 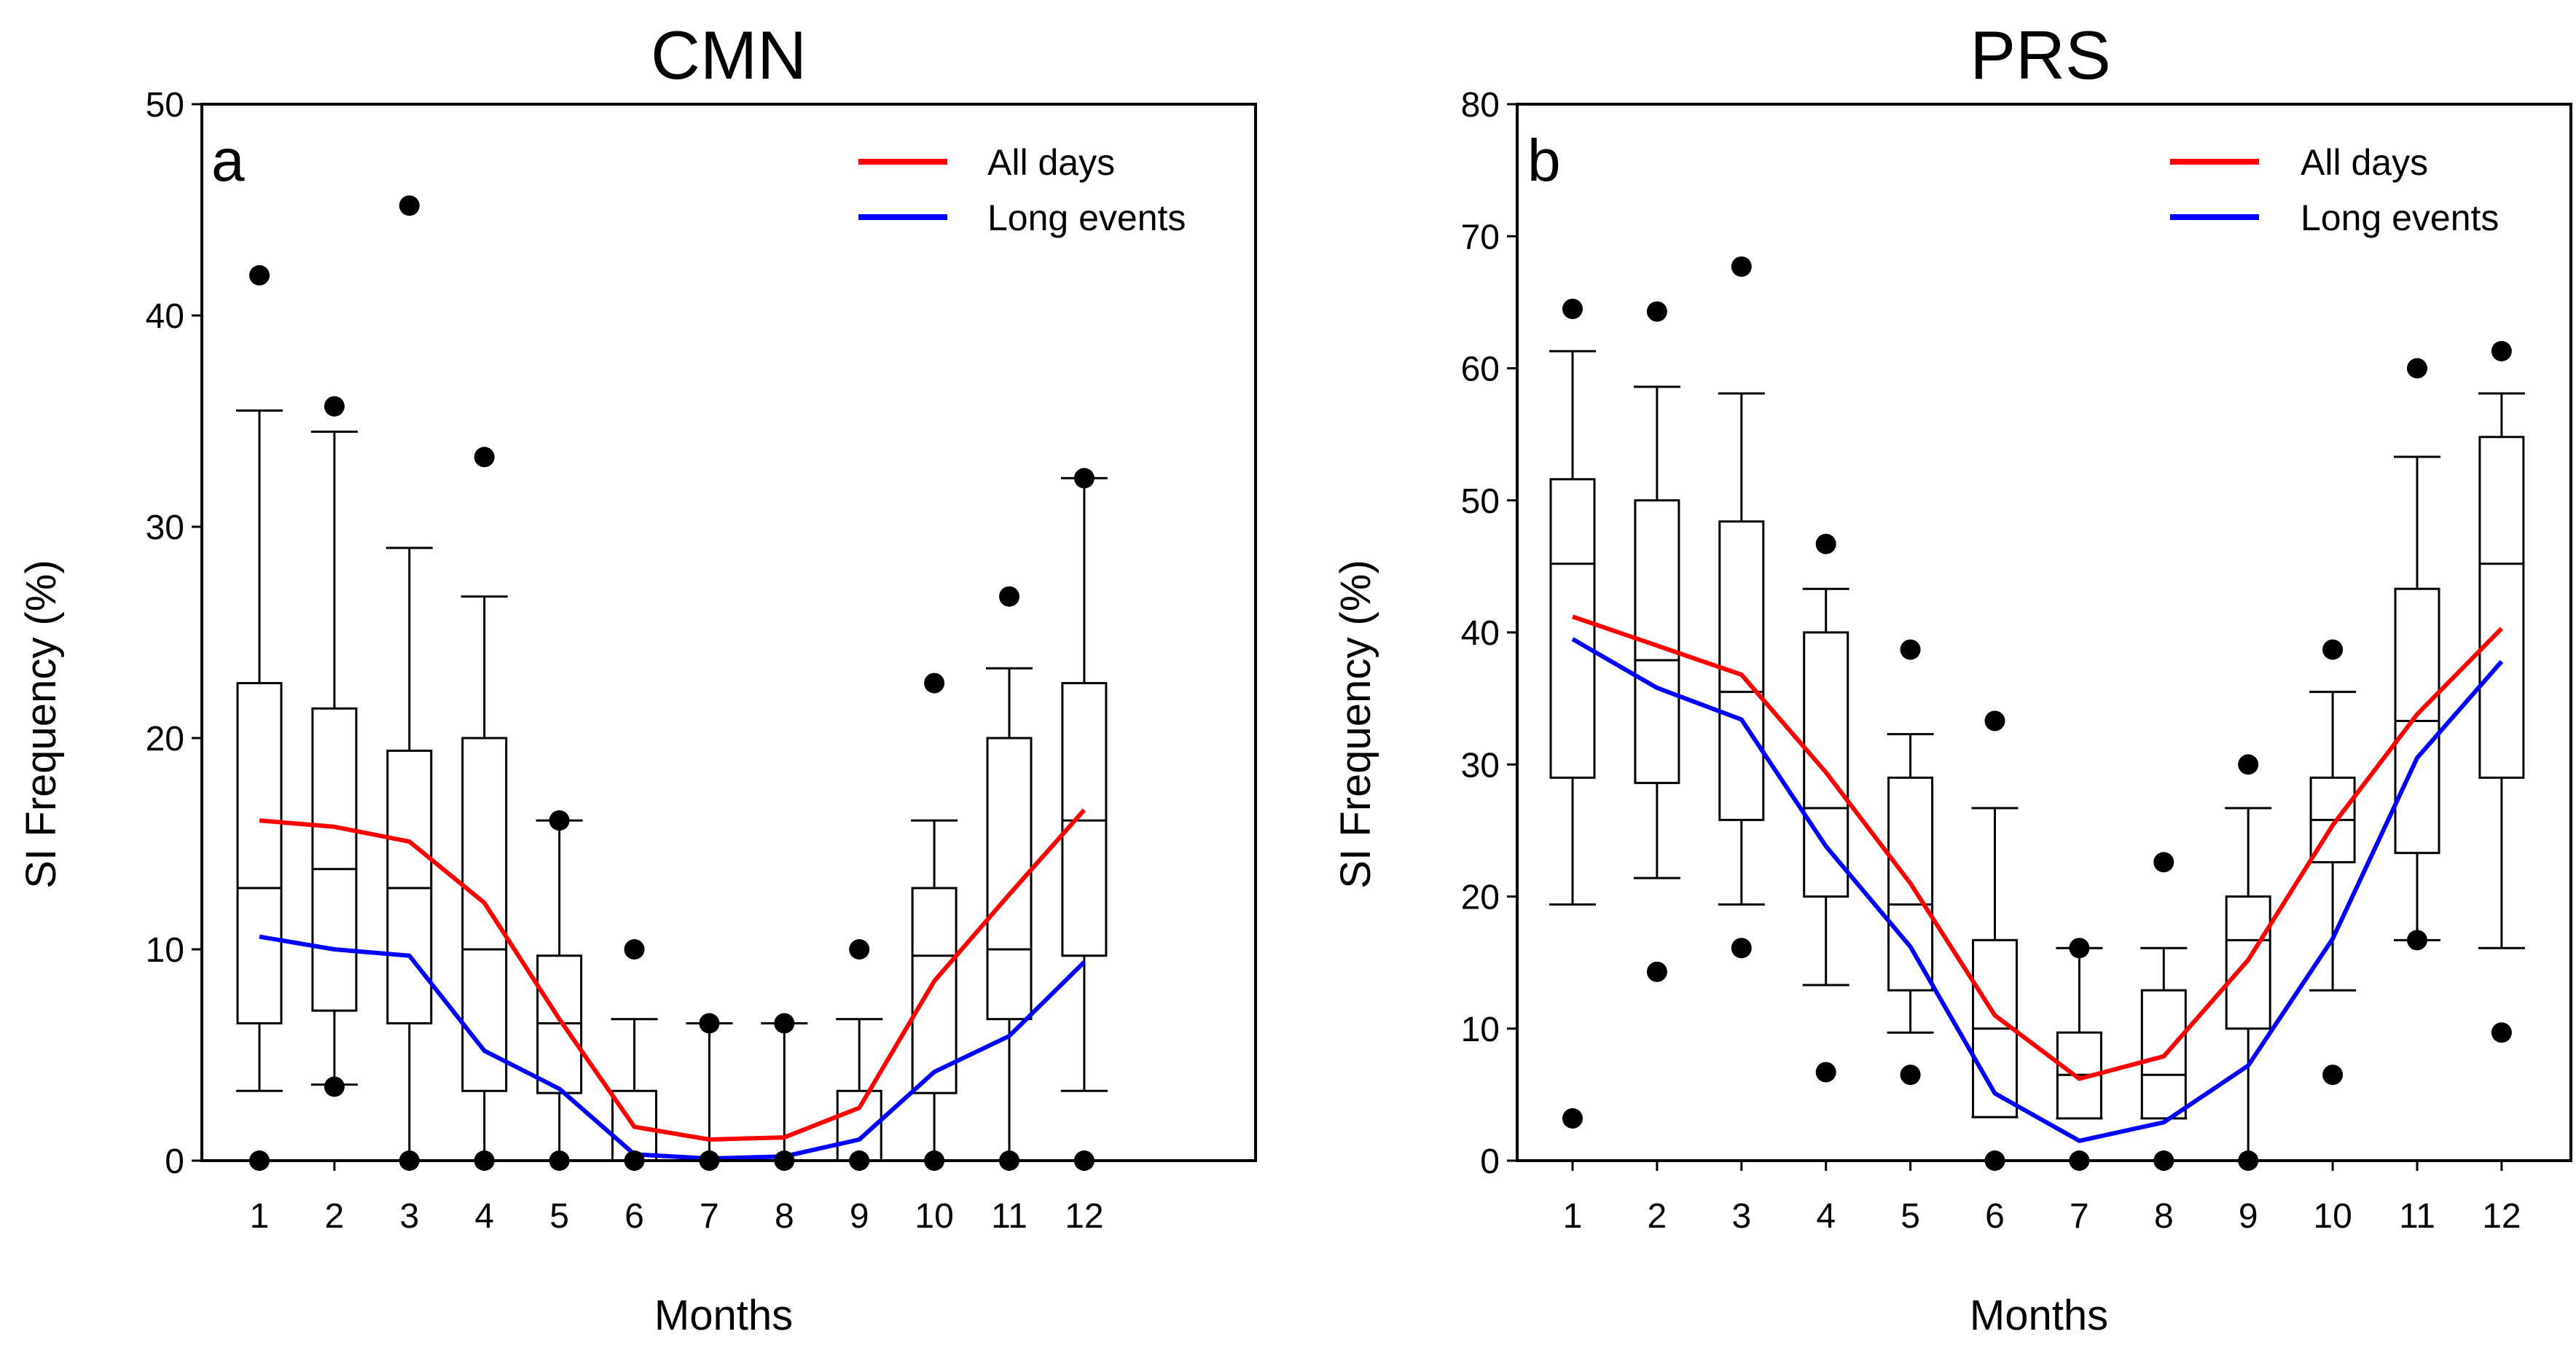 I want to click on panel-label: a, so click(x=228, y=161).